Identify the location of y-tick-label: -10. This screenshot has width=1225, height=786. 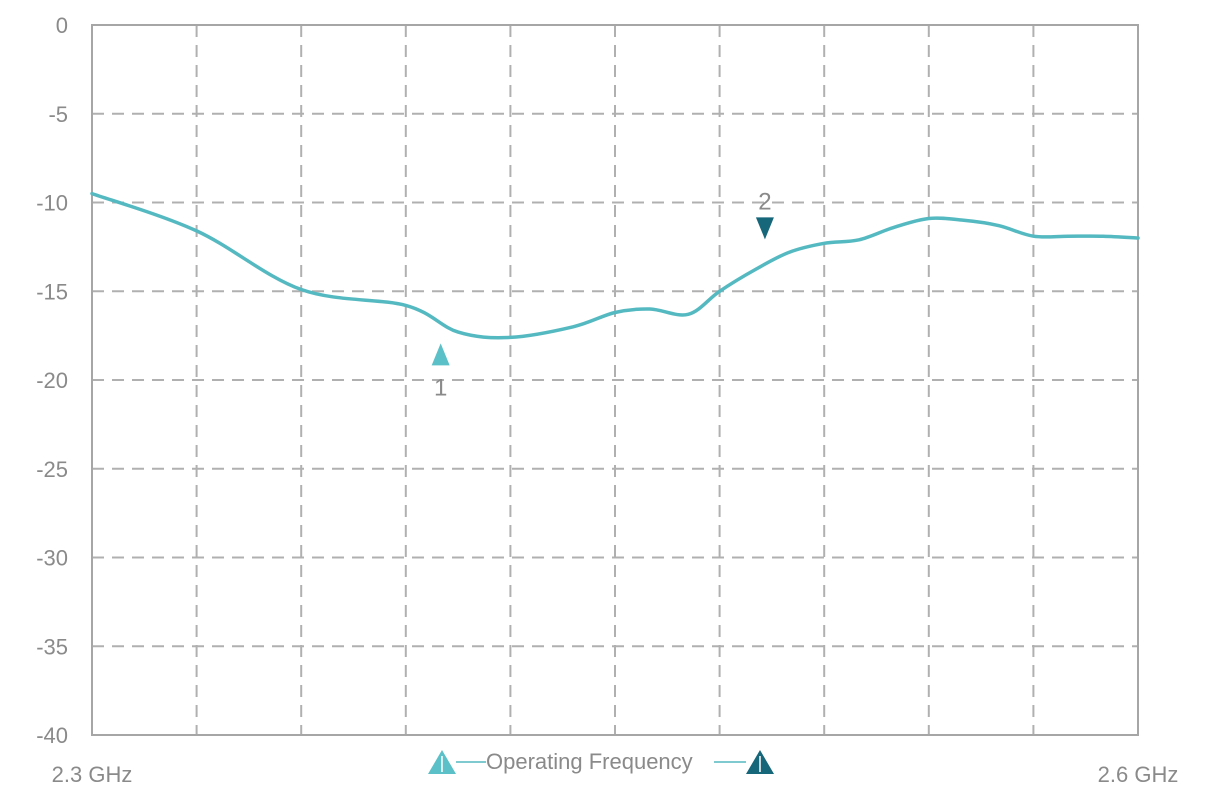
(52, 203).